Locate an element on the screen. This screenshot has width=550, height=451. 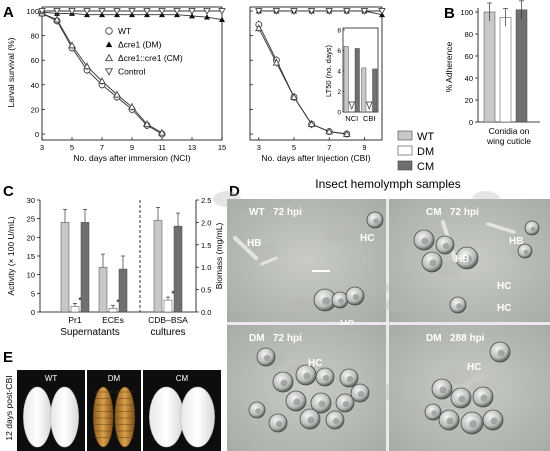
inset-frame is located at coordinates (360, 70).